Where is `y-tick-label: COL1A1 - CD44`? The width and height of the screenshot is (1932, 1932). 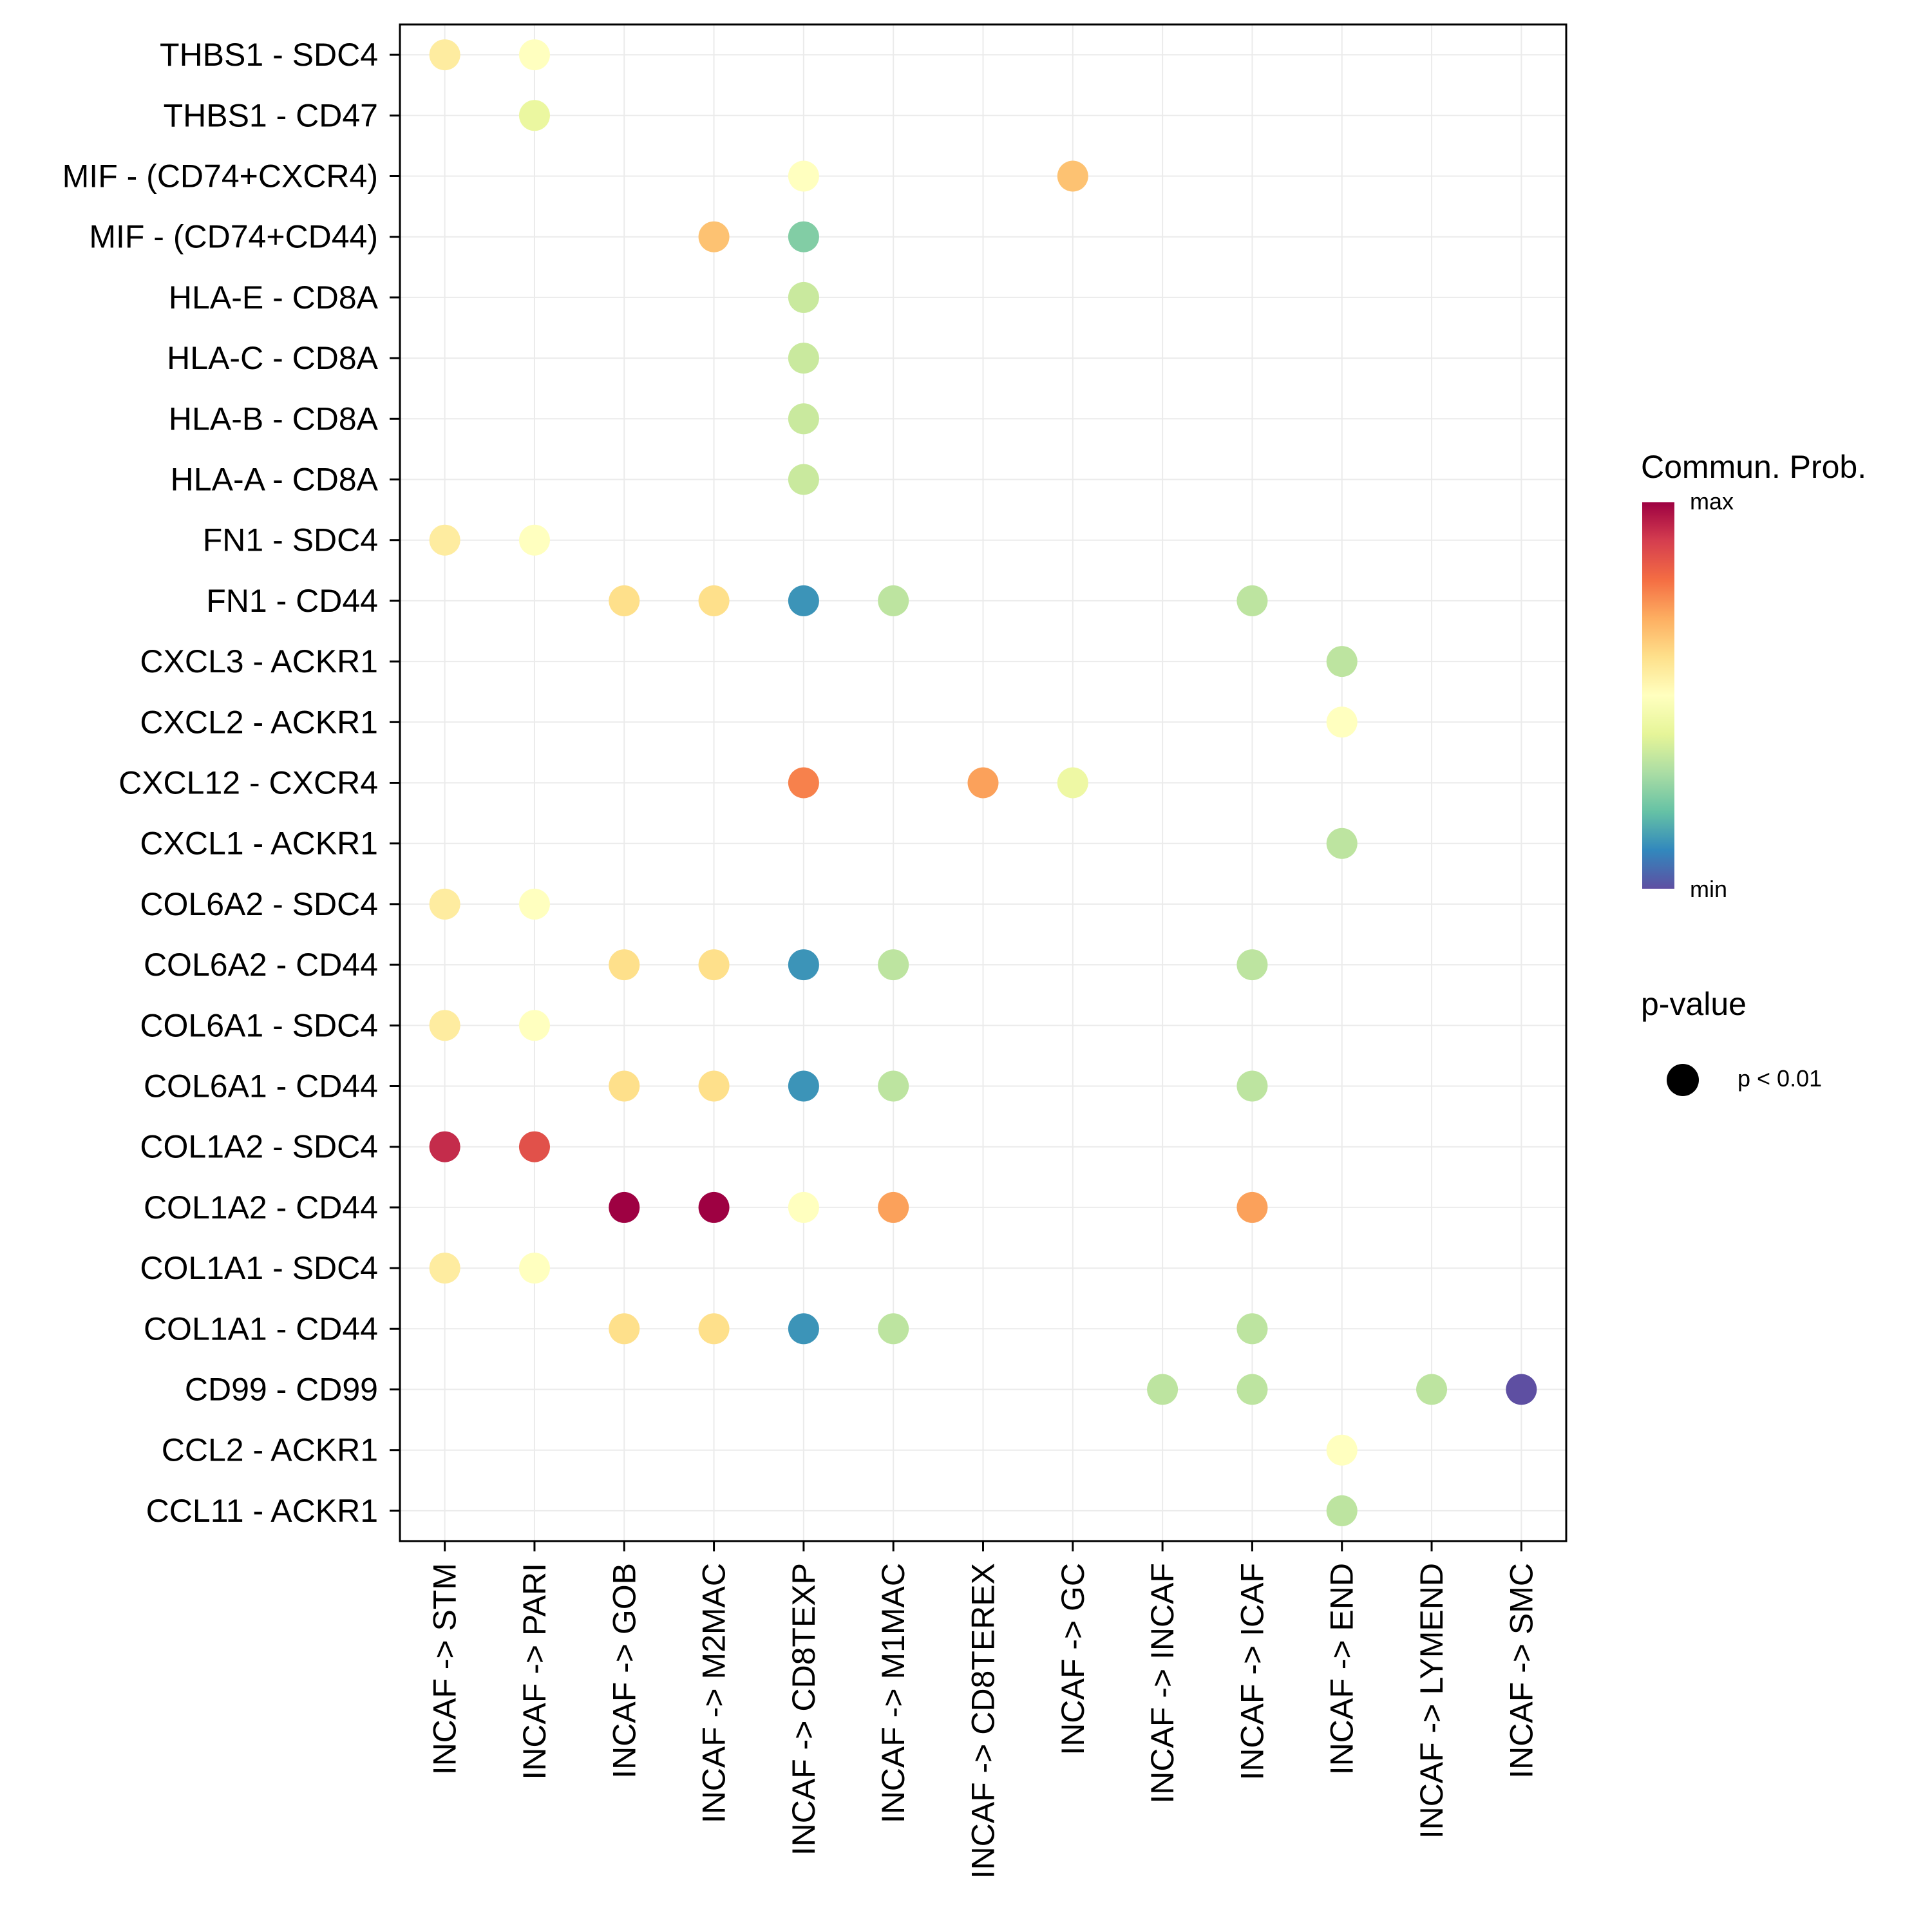
y-tick-label: COL1A1 - CD44 is located at coordinates (261, 1329).